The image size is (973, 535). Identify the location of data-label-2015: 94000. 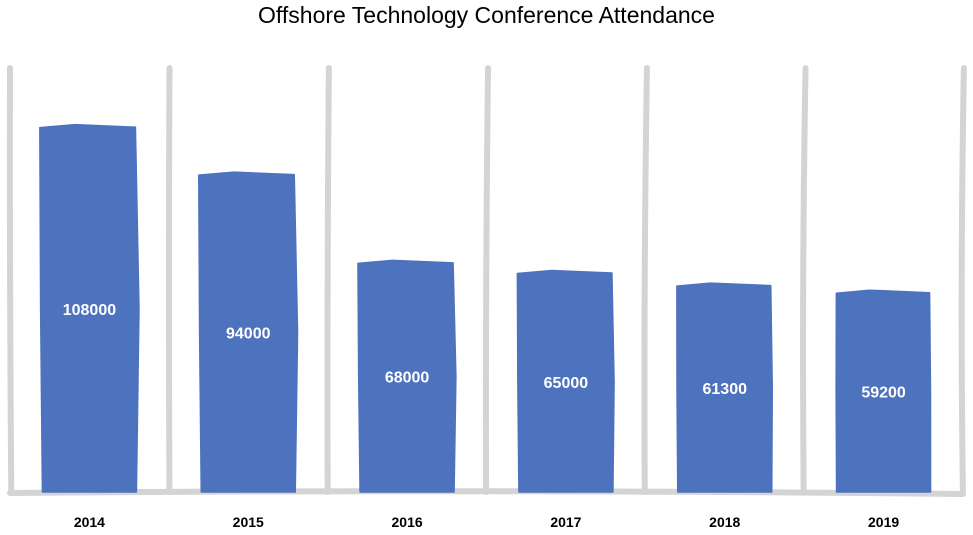
(248, 334).